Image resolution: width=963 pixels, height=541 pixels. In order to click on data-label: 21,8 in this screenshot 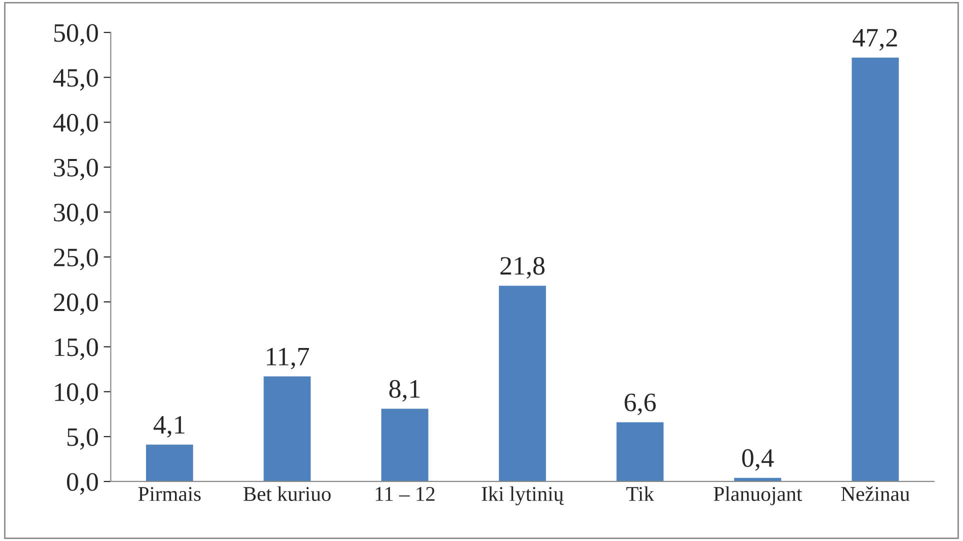, I will do `click(522, 267)`.